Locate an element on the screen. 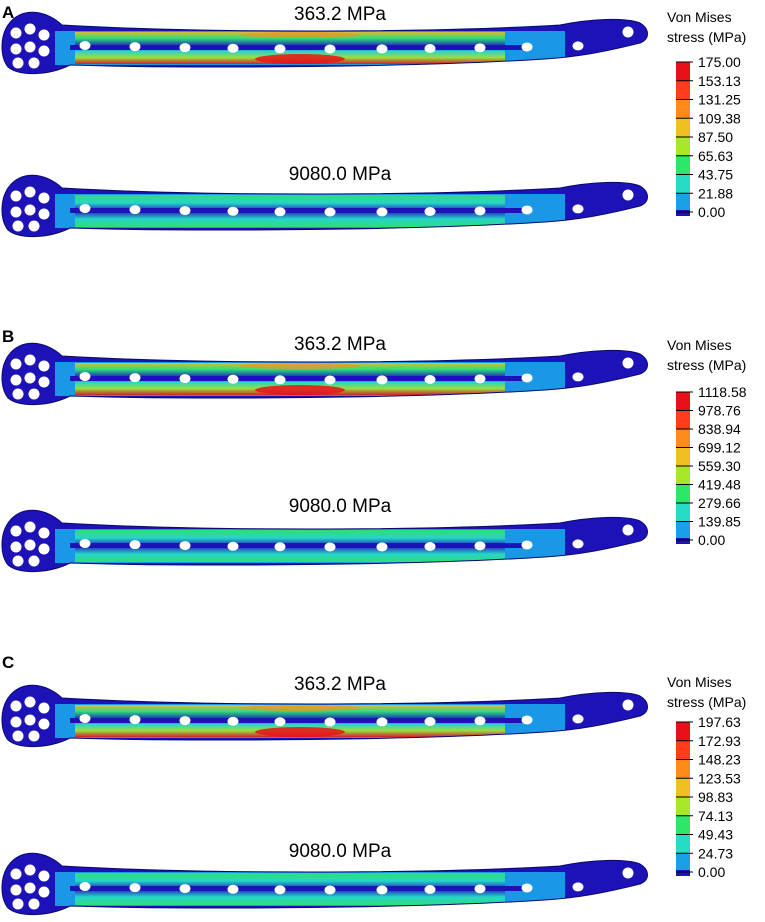 The height and width of the screenshot is (922, 765). legend-tick-label: 98.83 is located at coordinates (715, 797).